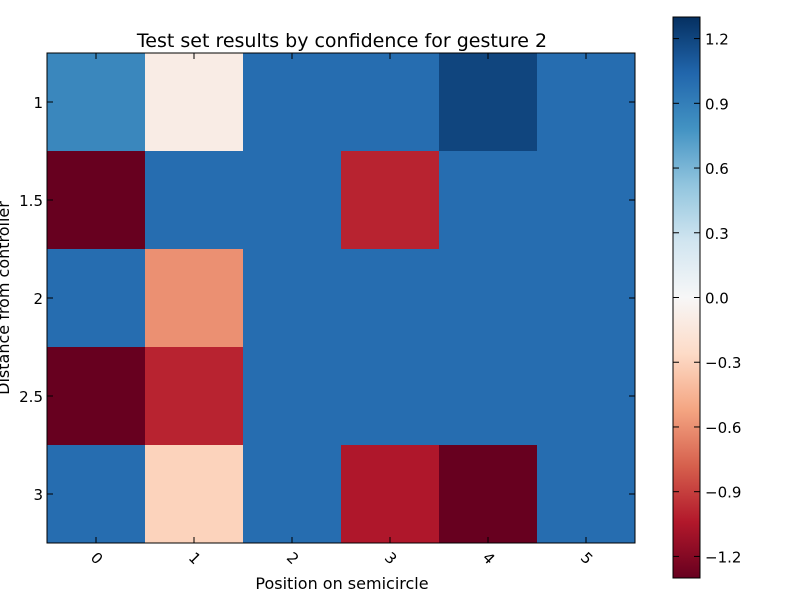 The width and height of the screenshot is (800, 597). I want to click on y-tick-label: 1.5, so click(31, 201).